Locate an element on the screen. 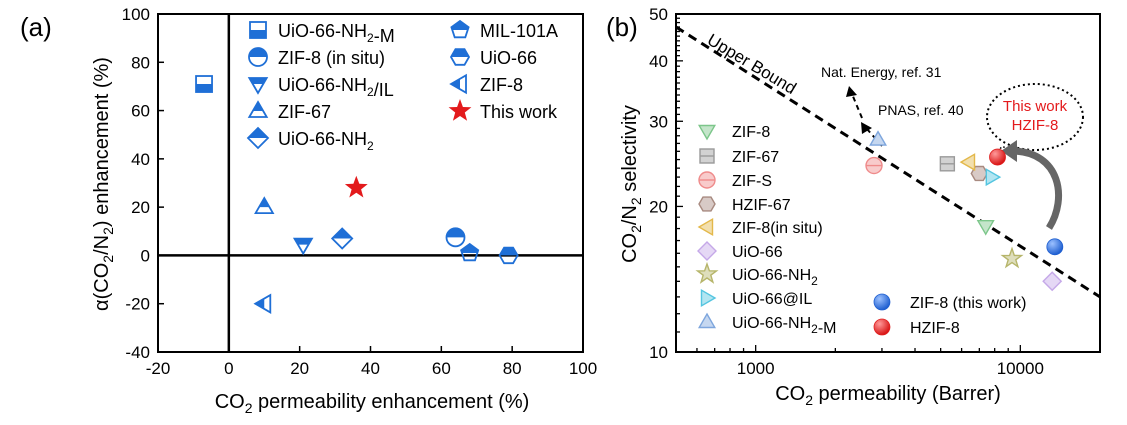  x-tick-label: 40 is located at coordinates (370, 368).